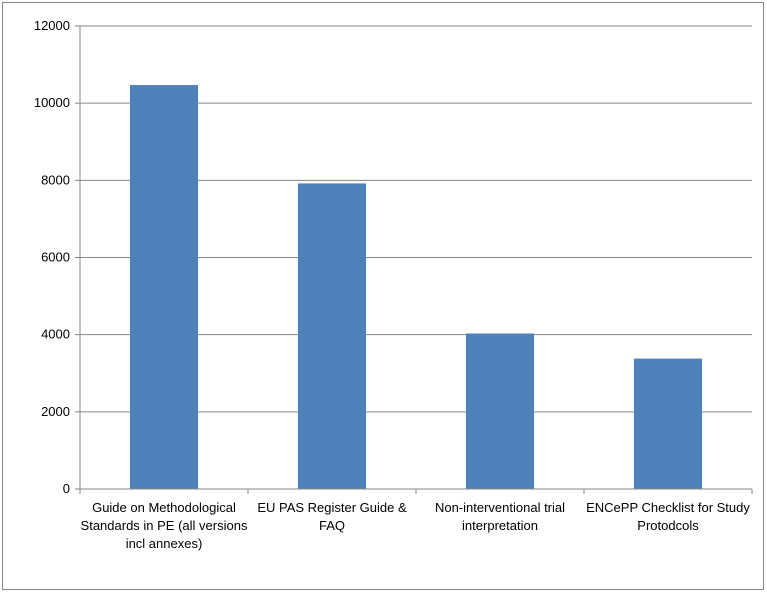 This screenshot has height=592, width=767. Describe the element at coordinates (66, 488) in the screenshot. I see `y-tick-label: 0` at that location.